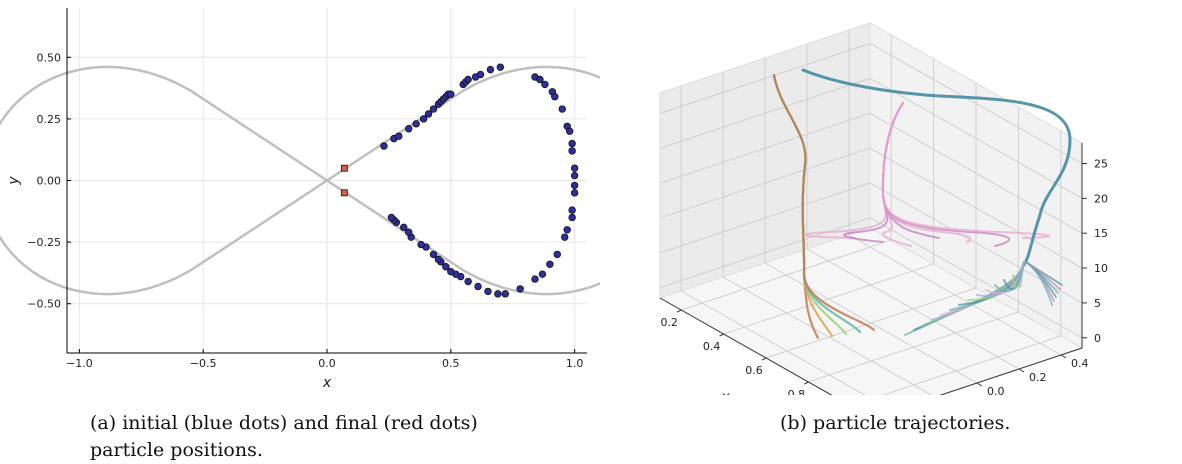 The height and width of the screenshot is (464, 1182). What do you see at coordinates (1101, 198) in the screenshot?
I see `z-tick-label: 20` at bounding box center [1101, 198].